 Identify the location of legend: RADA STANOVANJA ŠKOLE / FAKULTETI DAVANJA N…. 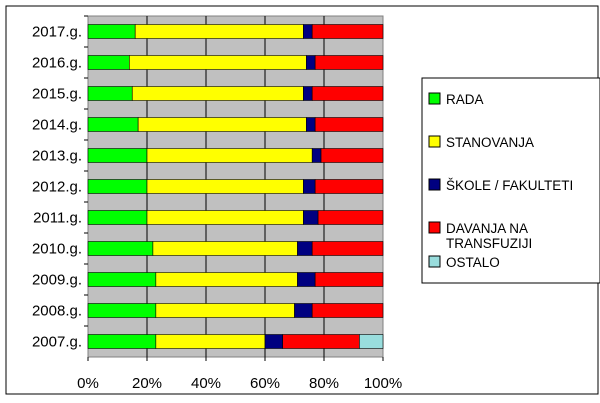
(500, 181).